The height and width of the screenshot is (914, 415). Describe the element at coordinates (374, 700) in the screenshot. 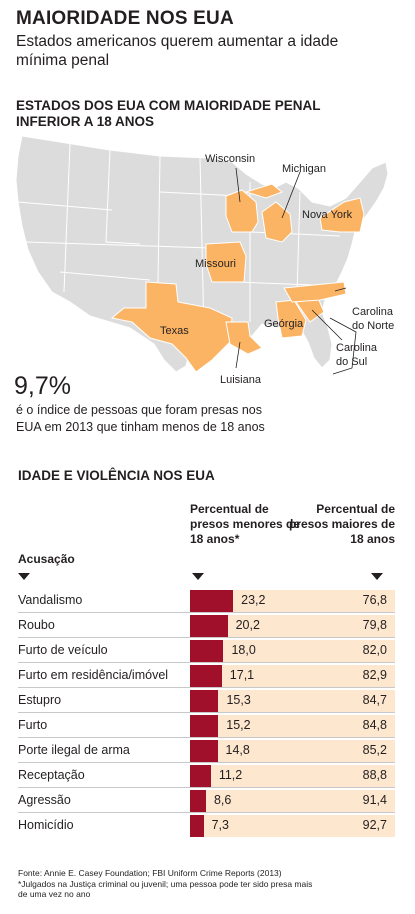

I see `value-over-18: 84,7` at that location.